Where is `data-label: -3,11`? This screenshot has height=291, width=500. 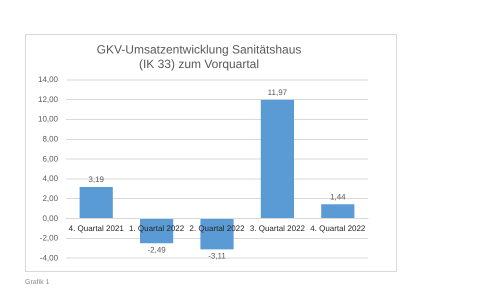
data-label: -3,11 is located at coordinates (217, 256).